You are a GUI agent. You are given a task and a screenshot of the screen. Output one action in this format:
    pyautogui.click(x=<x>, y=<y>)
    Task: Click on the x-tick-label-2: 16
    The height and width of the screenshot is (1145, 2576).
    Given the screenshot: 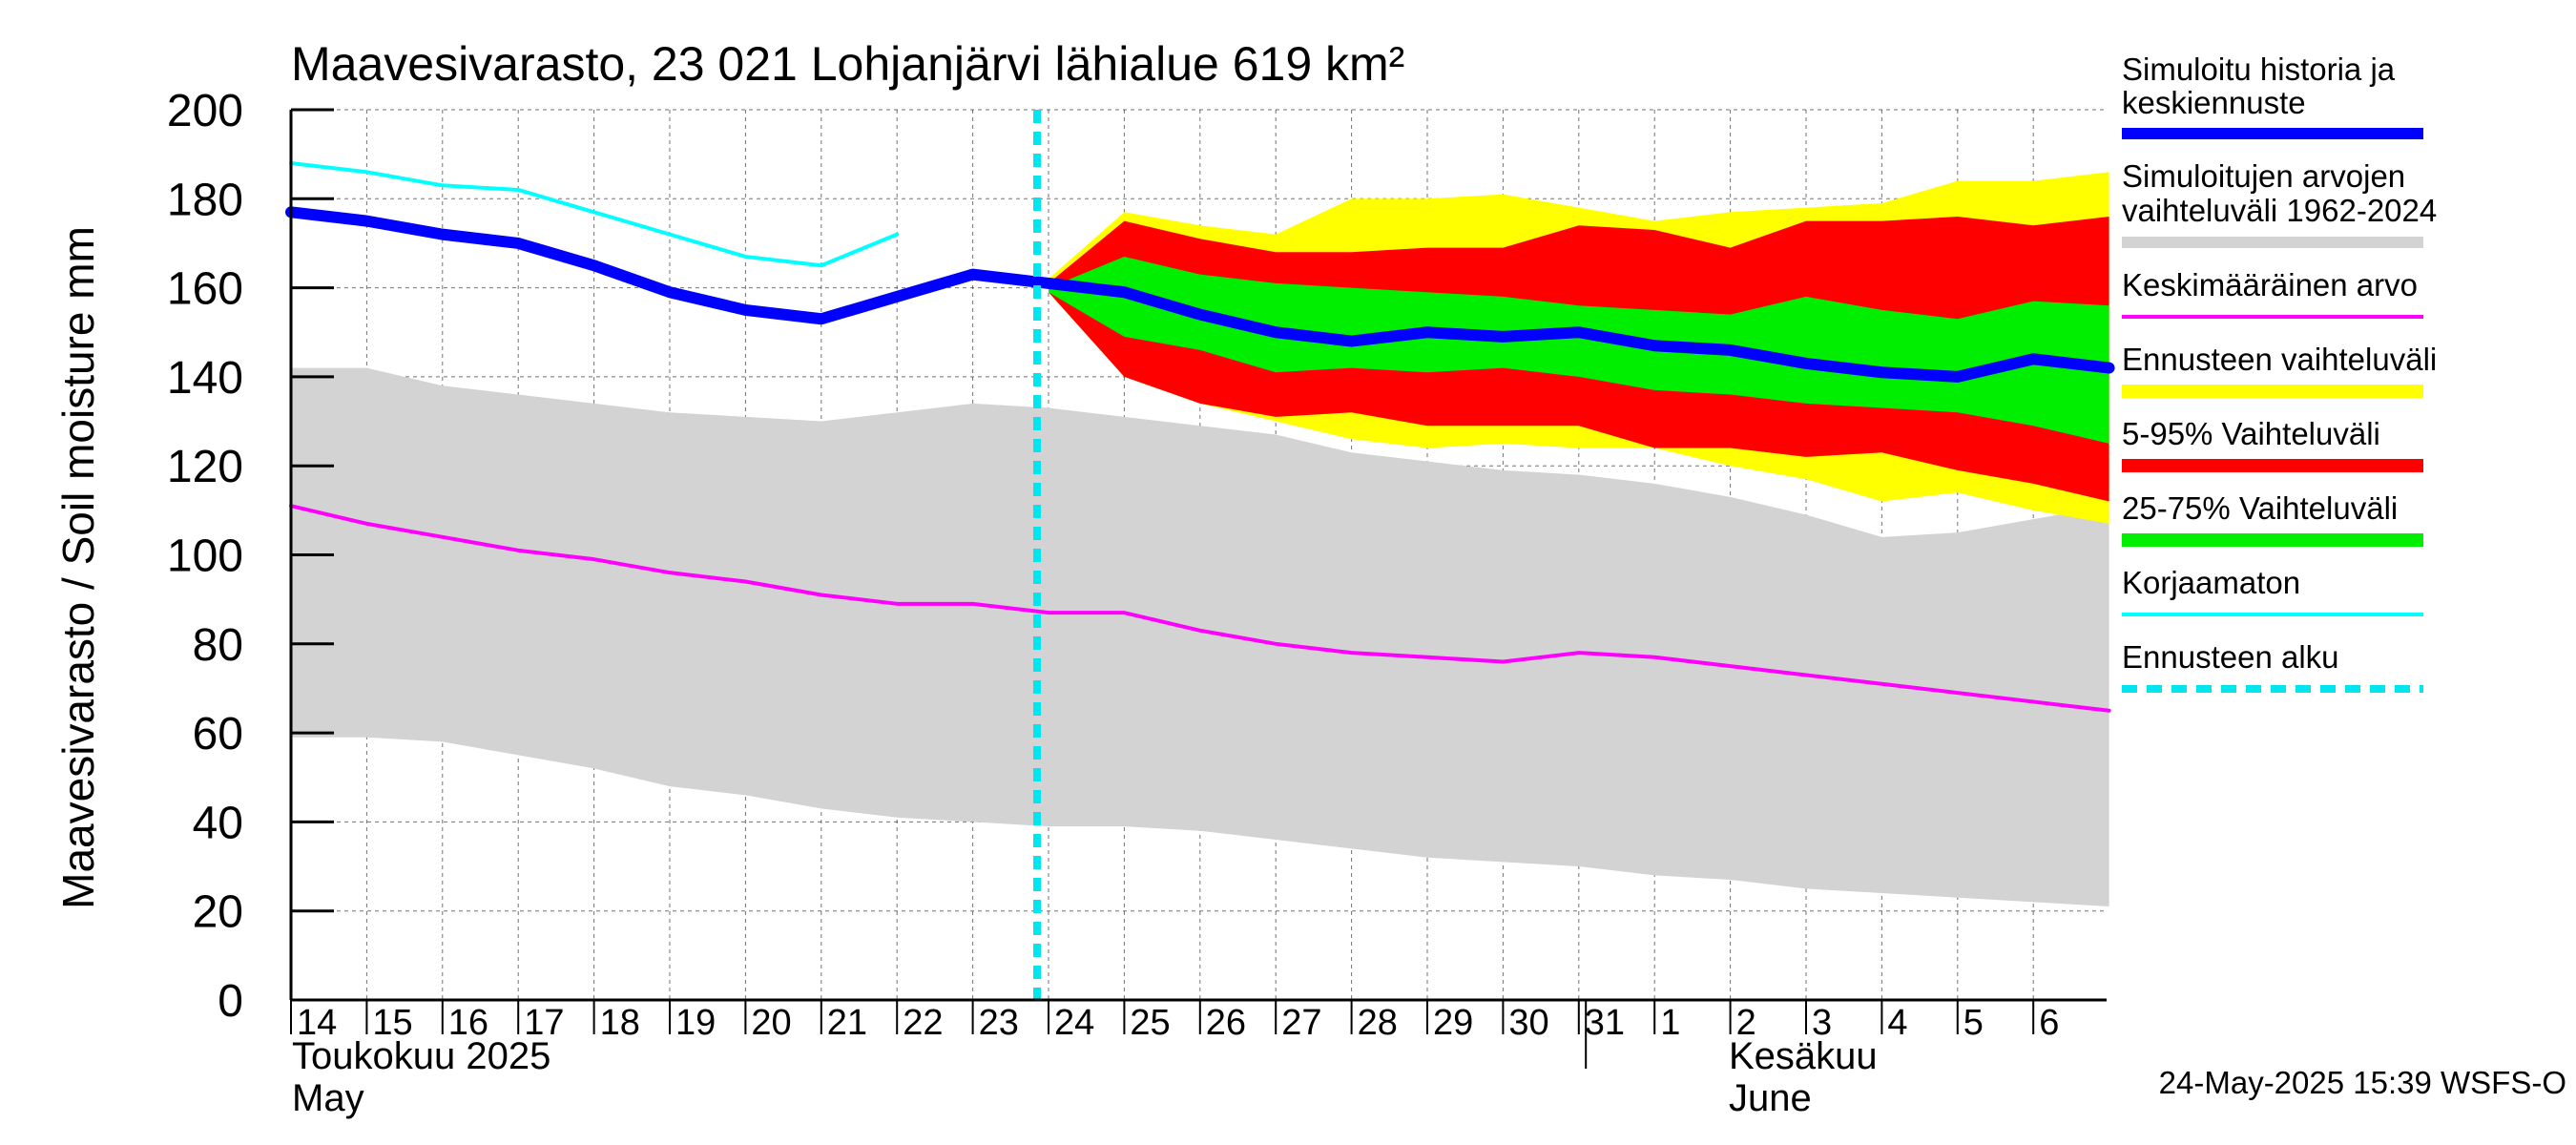 What is the action you would take?
    pyautogui.click(x=468, y=1023)
    